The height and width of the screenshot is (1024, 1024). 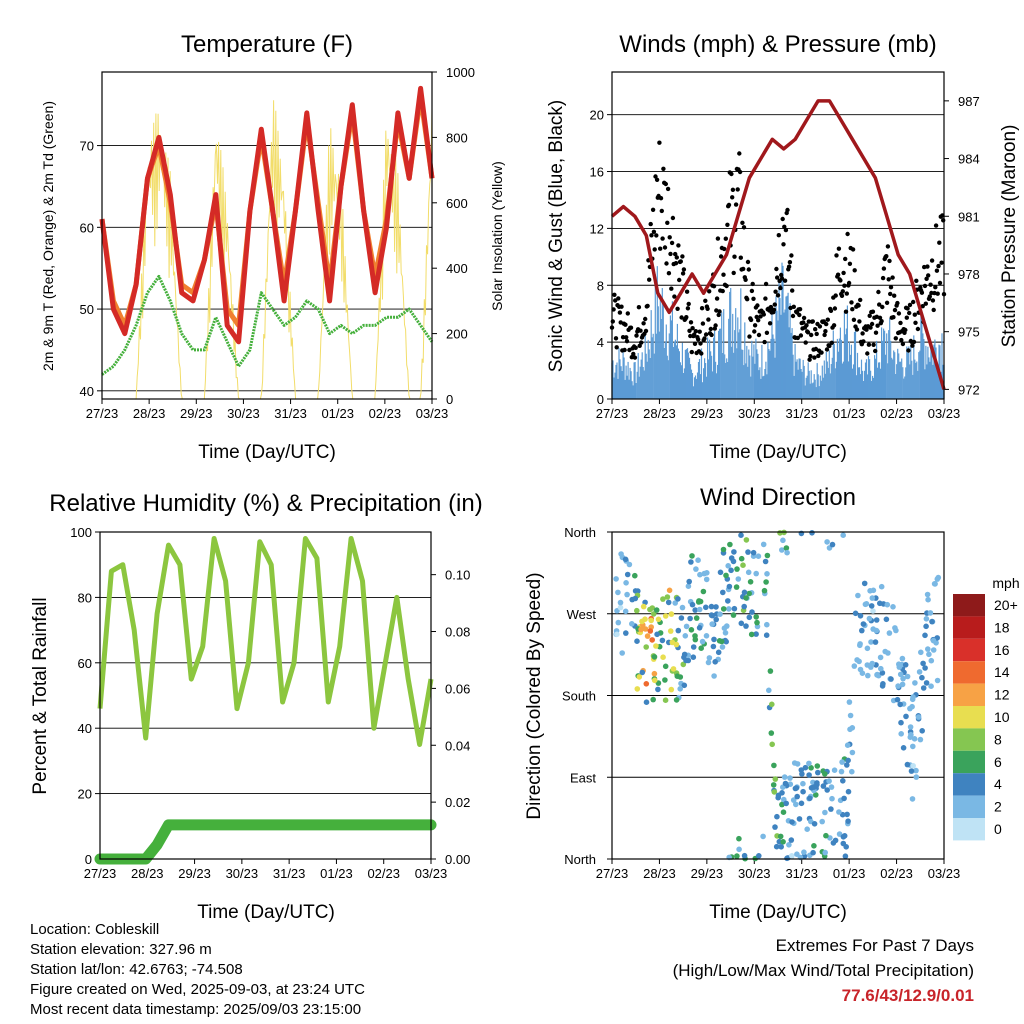 I want to click on winds-x-axis-label: Time (Day/UTC), so click(x=778, y=452).